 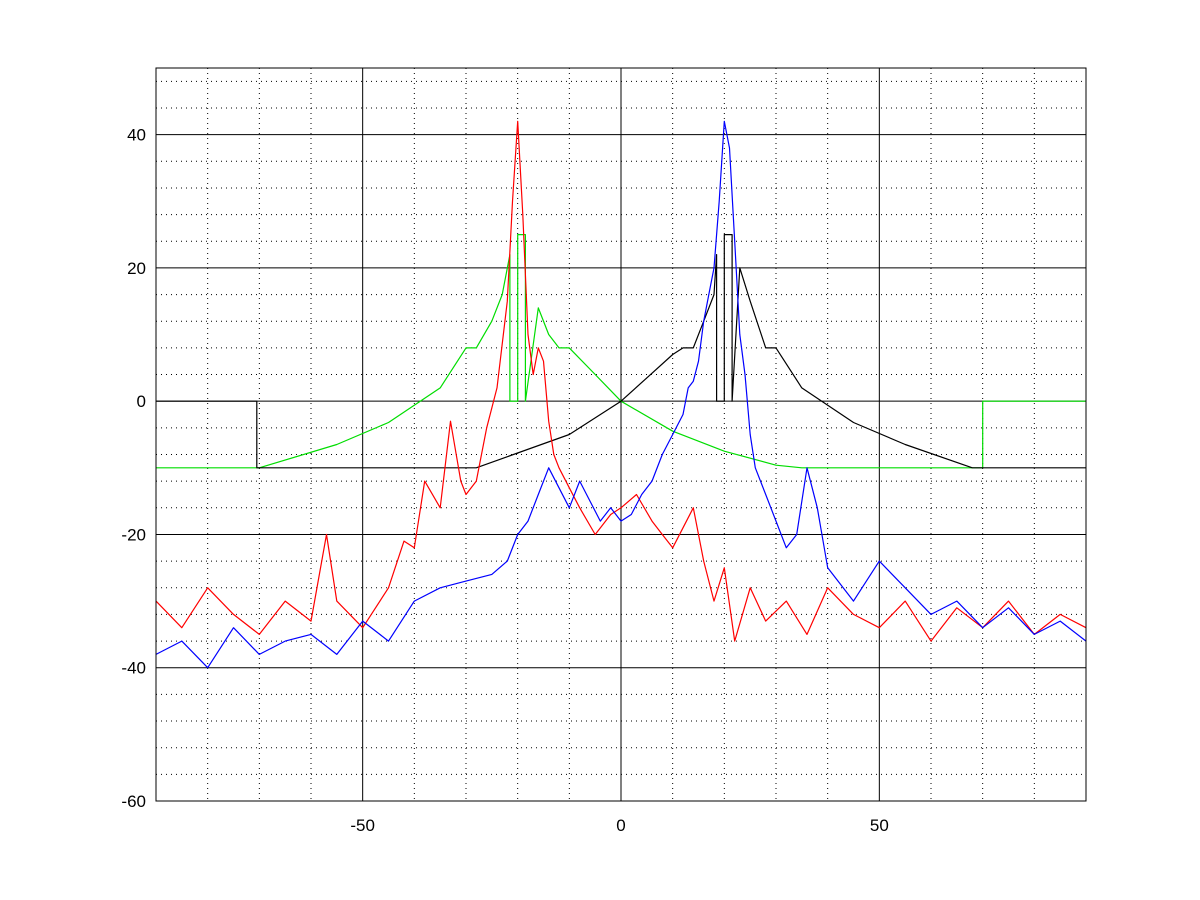 What do you see at coordinates (362, 825) in the screenshot?
I see `x-tick-label: -50` at bounding box center [362, 825].